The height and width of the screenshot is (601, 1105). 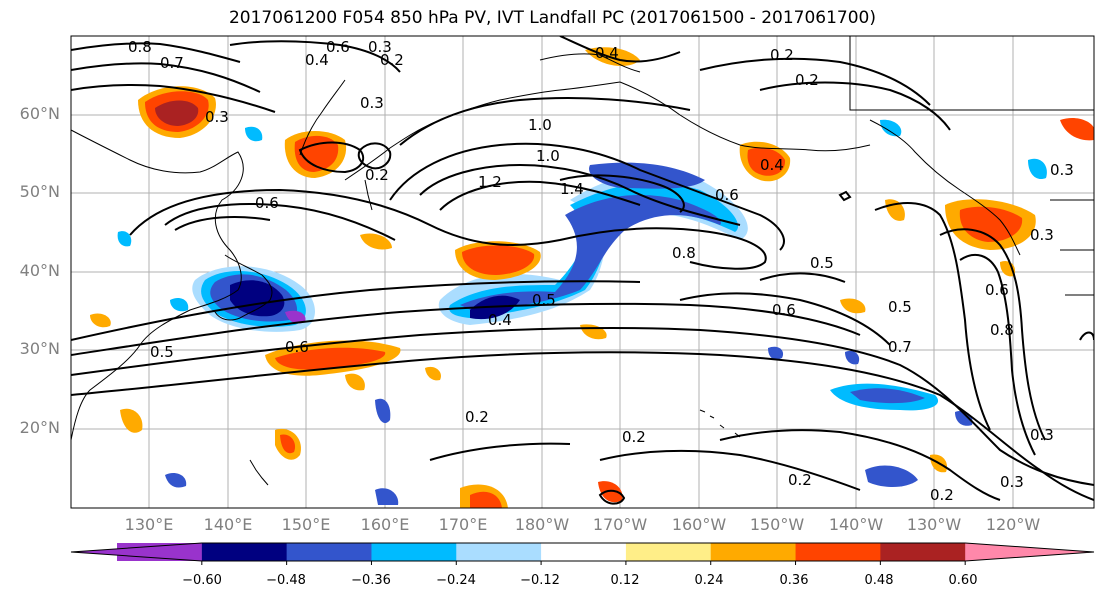 I want to click on lon-label: 180°W, so click(x=542, y=524).